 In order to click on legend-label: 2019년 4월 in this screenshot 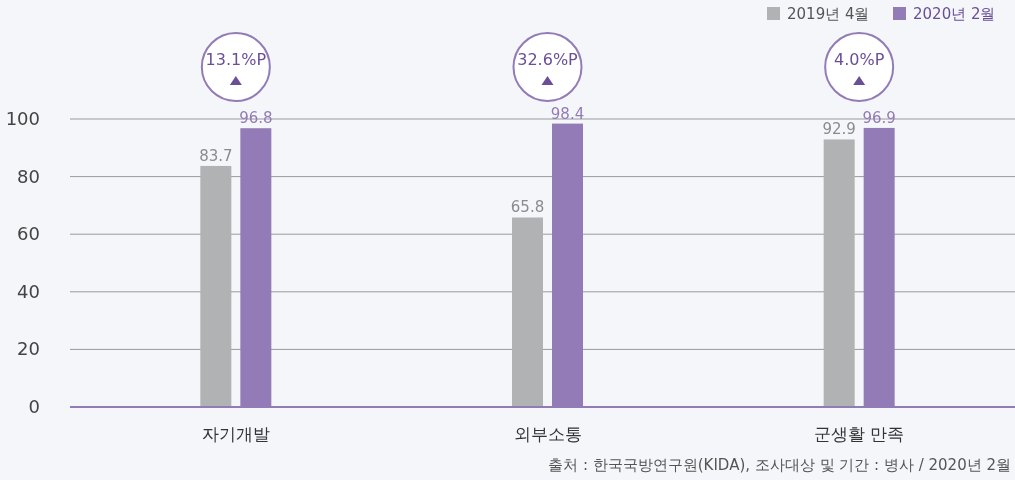, I will do `click(828, 14)`.